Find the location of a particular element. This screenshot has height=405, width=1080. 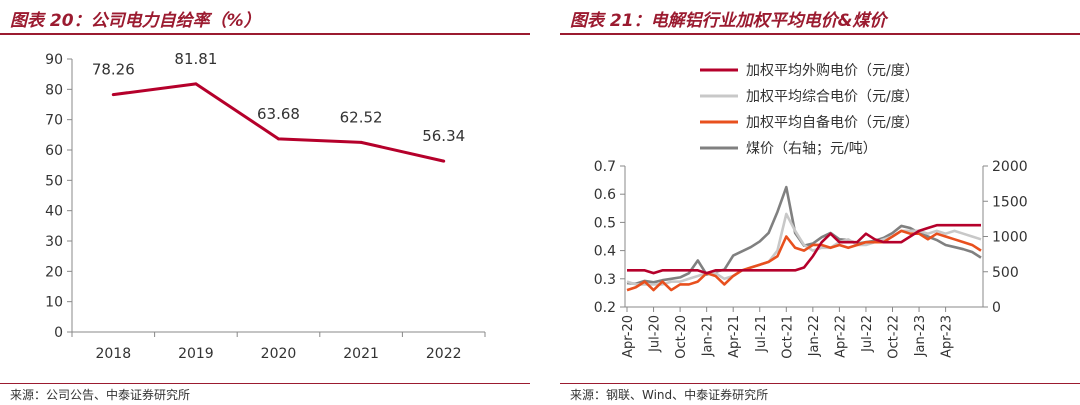

left-y-tick-label: 0 is located at coordinates (58, 333).